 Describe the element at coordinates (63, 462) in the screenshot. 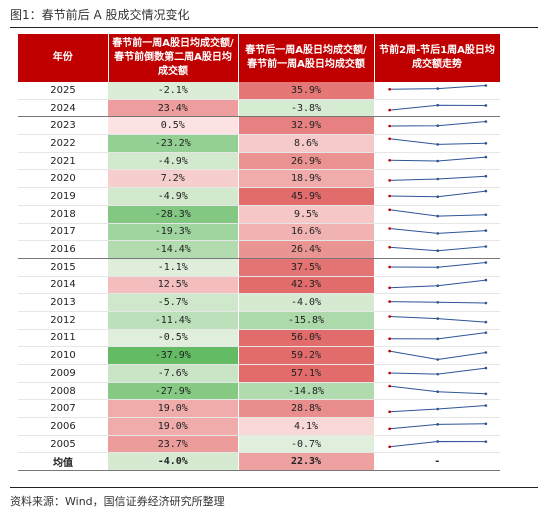

I see `average-label-cell: 均值` at that location.